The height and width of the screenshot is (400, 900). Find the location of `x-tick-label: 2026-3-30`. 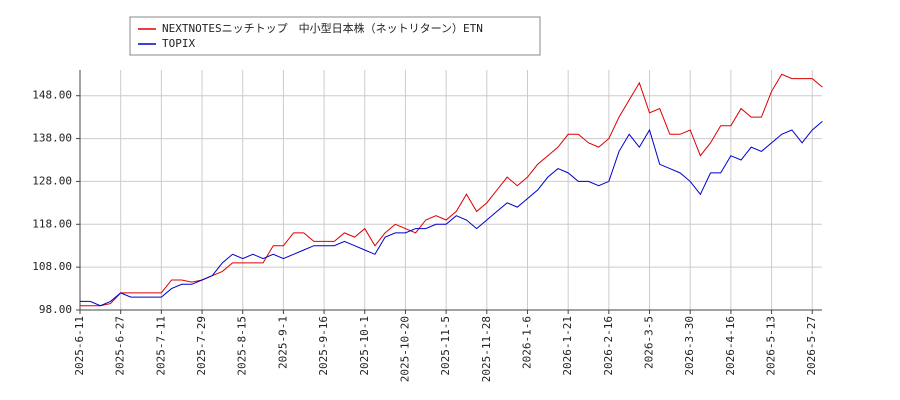

x-tick-label: 2026-3-30 is located at coordinates (689, 346).